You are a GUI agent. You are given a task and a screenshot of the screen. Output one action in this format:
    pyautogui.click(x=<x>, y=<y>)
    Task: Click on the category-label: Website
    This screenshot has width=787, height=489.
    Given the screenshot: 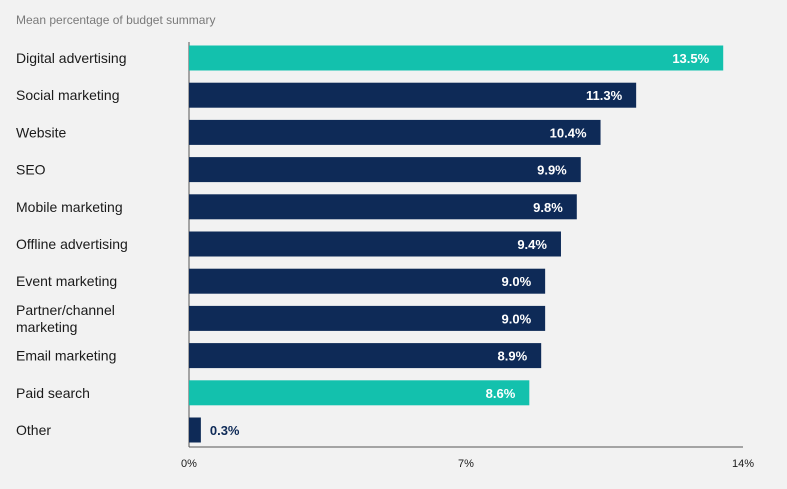 What is the action you would take?
    pyautogui.click(x=41, y=132)
    